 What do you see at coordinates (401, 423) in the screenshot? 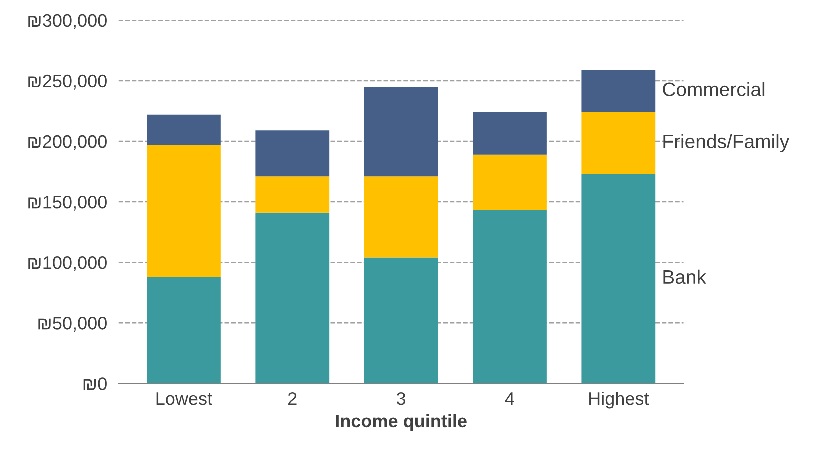
I see `x-axis-title: Income quintile` at bounding box center [401, 423].